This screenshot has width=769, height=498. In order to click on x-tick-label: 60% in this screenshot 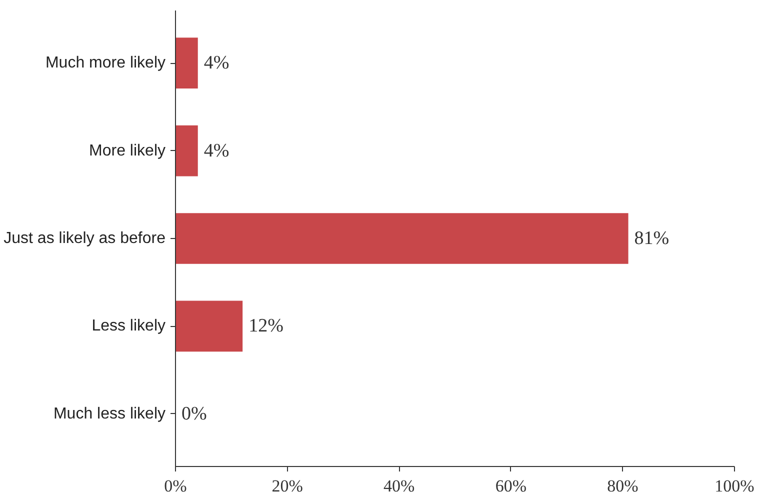, I will do `click(510, 486)`.